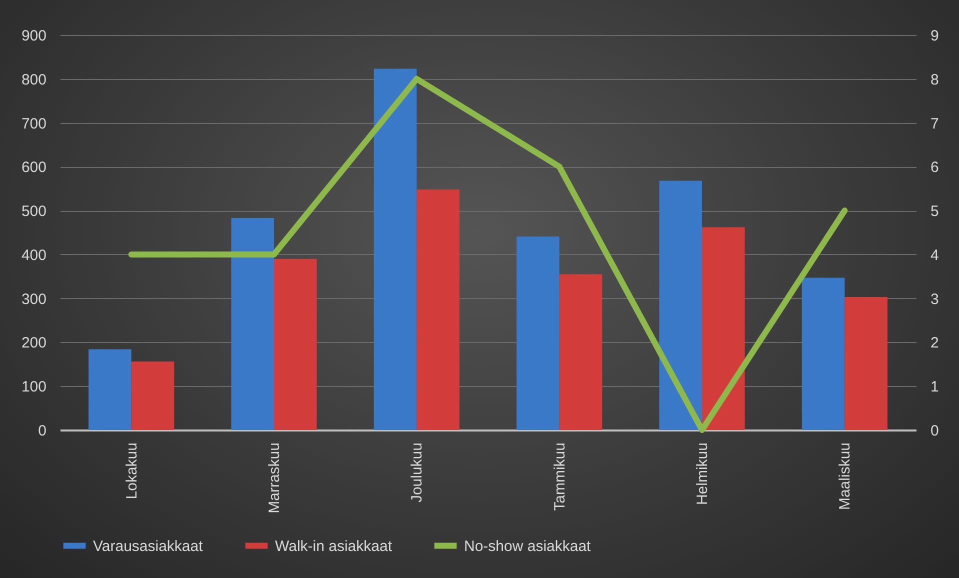 The image size is (959, 578). I want to click on y-tick-label: 300, so click(33, 299).